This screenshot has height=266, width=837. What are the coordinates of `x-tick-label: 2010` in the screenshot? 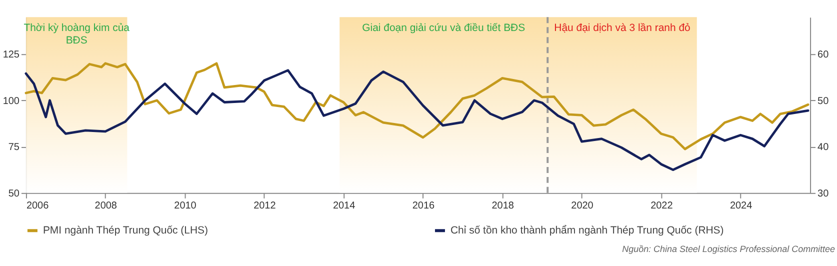 It's located at (185, 206).